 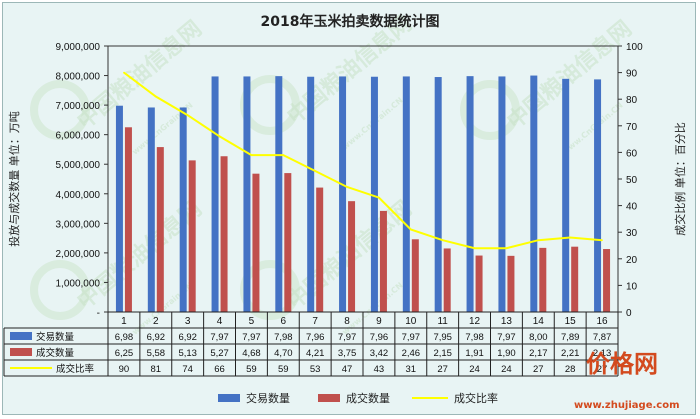 I want to click on x-tick-label: 6, so click(x=284, y=321).